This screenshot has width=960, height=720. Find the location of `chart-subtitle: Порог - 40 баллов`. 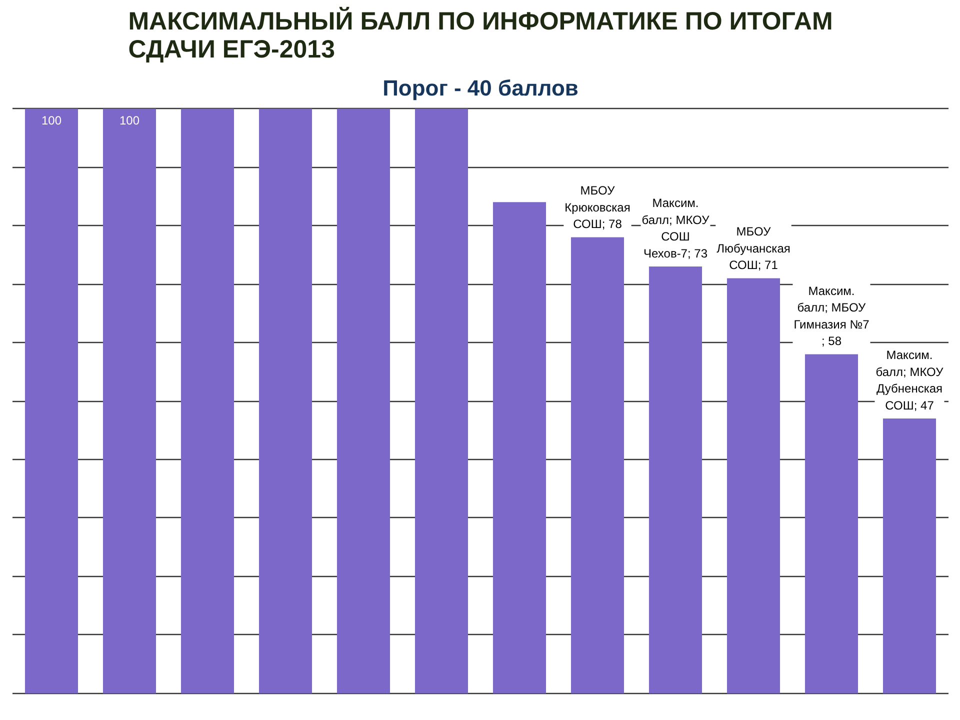

chart-subtitle: Порог - 40 баллов is located at coordinates (480, 88).